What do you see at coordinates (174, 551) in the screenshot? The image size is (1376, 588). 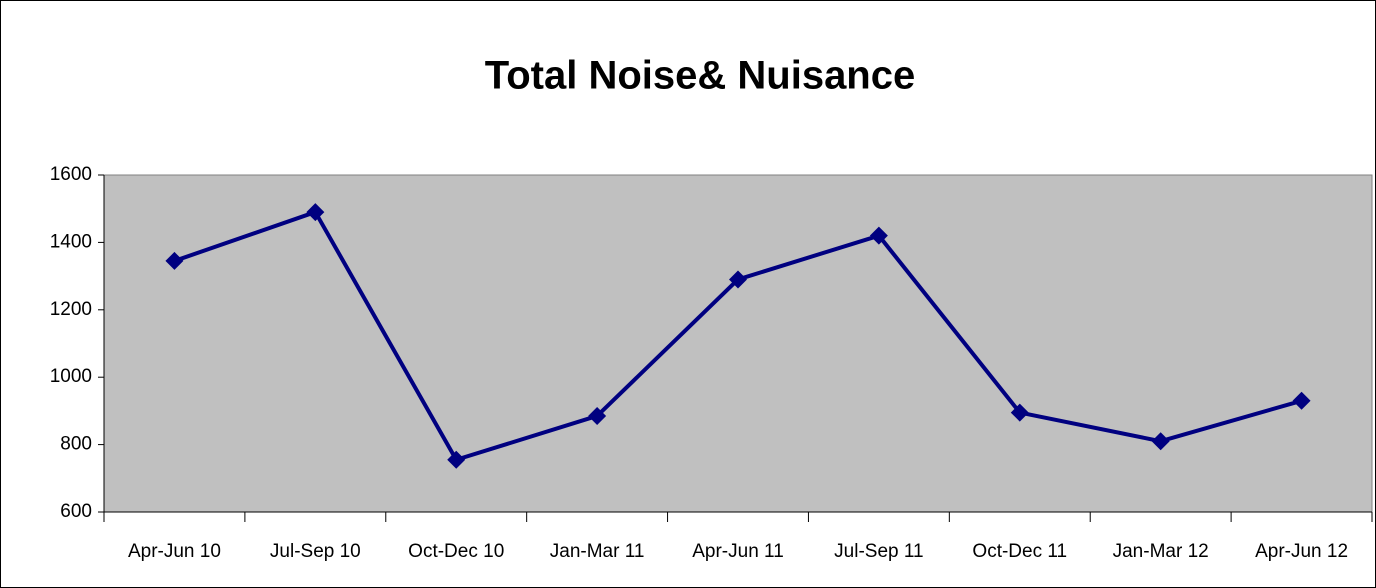 I see `x-tick-label: Apr-Jun 10` at bounding box center [174, 551].